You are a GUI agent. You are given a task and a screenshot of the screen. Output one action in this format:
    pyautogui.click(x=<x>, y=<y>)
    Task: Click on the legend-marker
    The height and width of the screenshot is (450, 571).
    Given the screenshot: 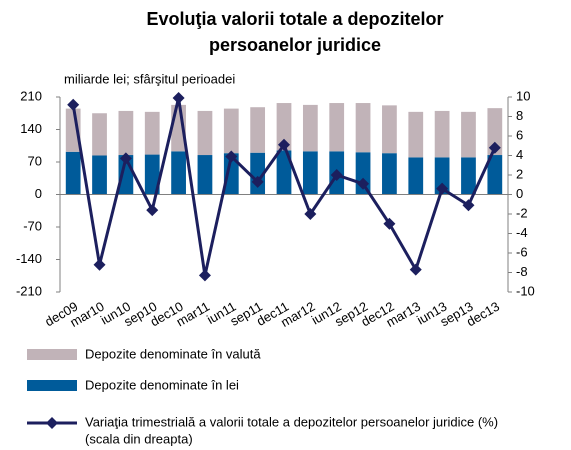 What is the action you would take?
    pyautogui.click(x=52, y=423)
    